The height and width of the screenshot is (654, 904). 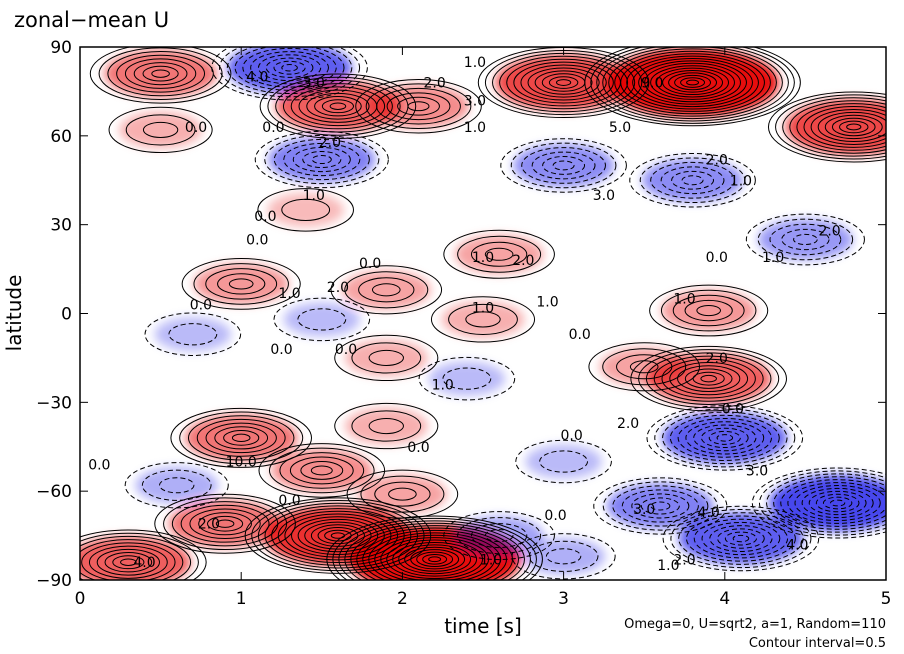 What do you see at coordinates (684, 300) in the screenshot?
I see `contour-label-28: 1.0` at bounding box center [684, 300].